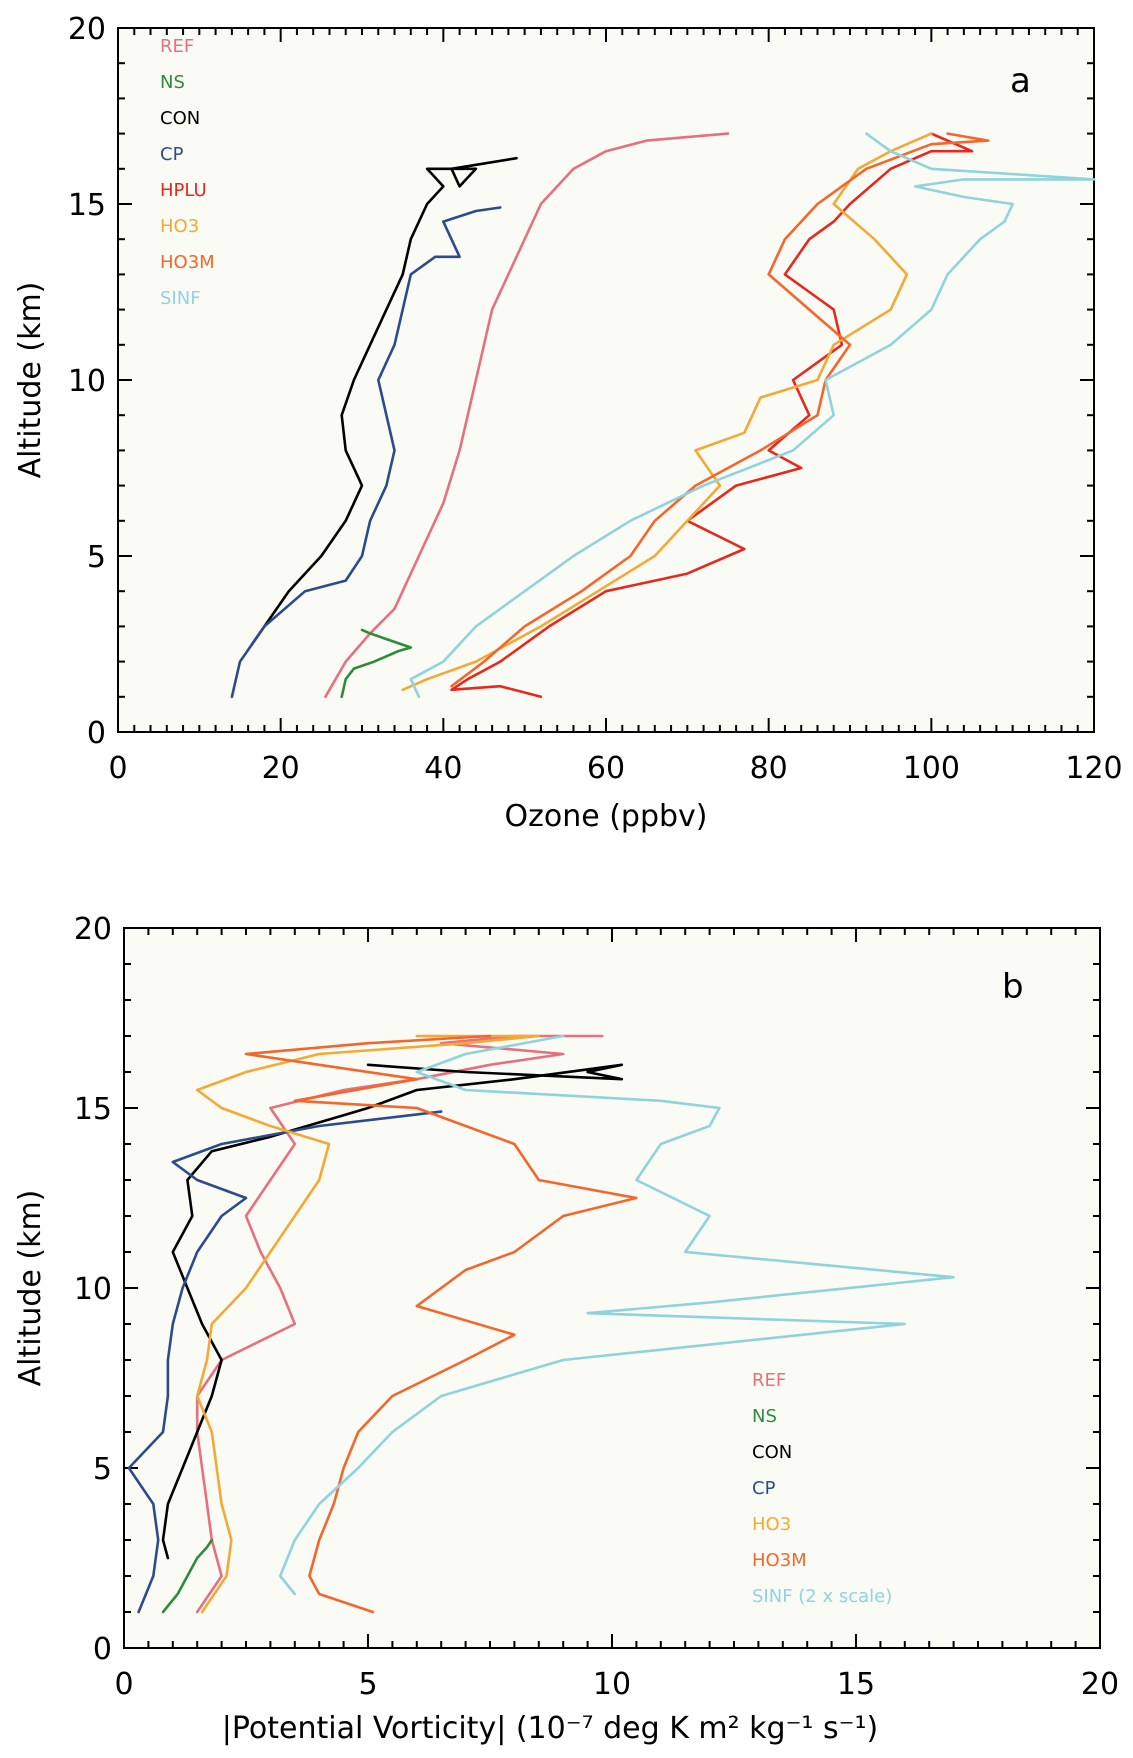 Image resolution: width=1133 pixels, height=1758 pixels. Describe the element at coordinates (931, 768) in the screenshot. I see `x-tick-label: 100` at that location.